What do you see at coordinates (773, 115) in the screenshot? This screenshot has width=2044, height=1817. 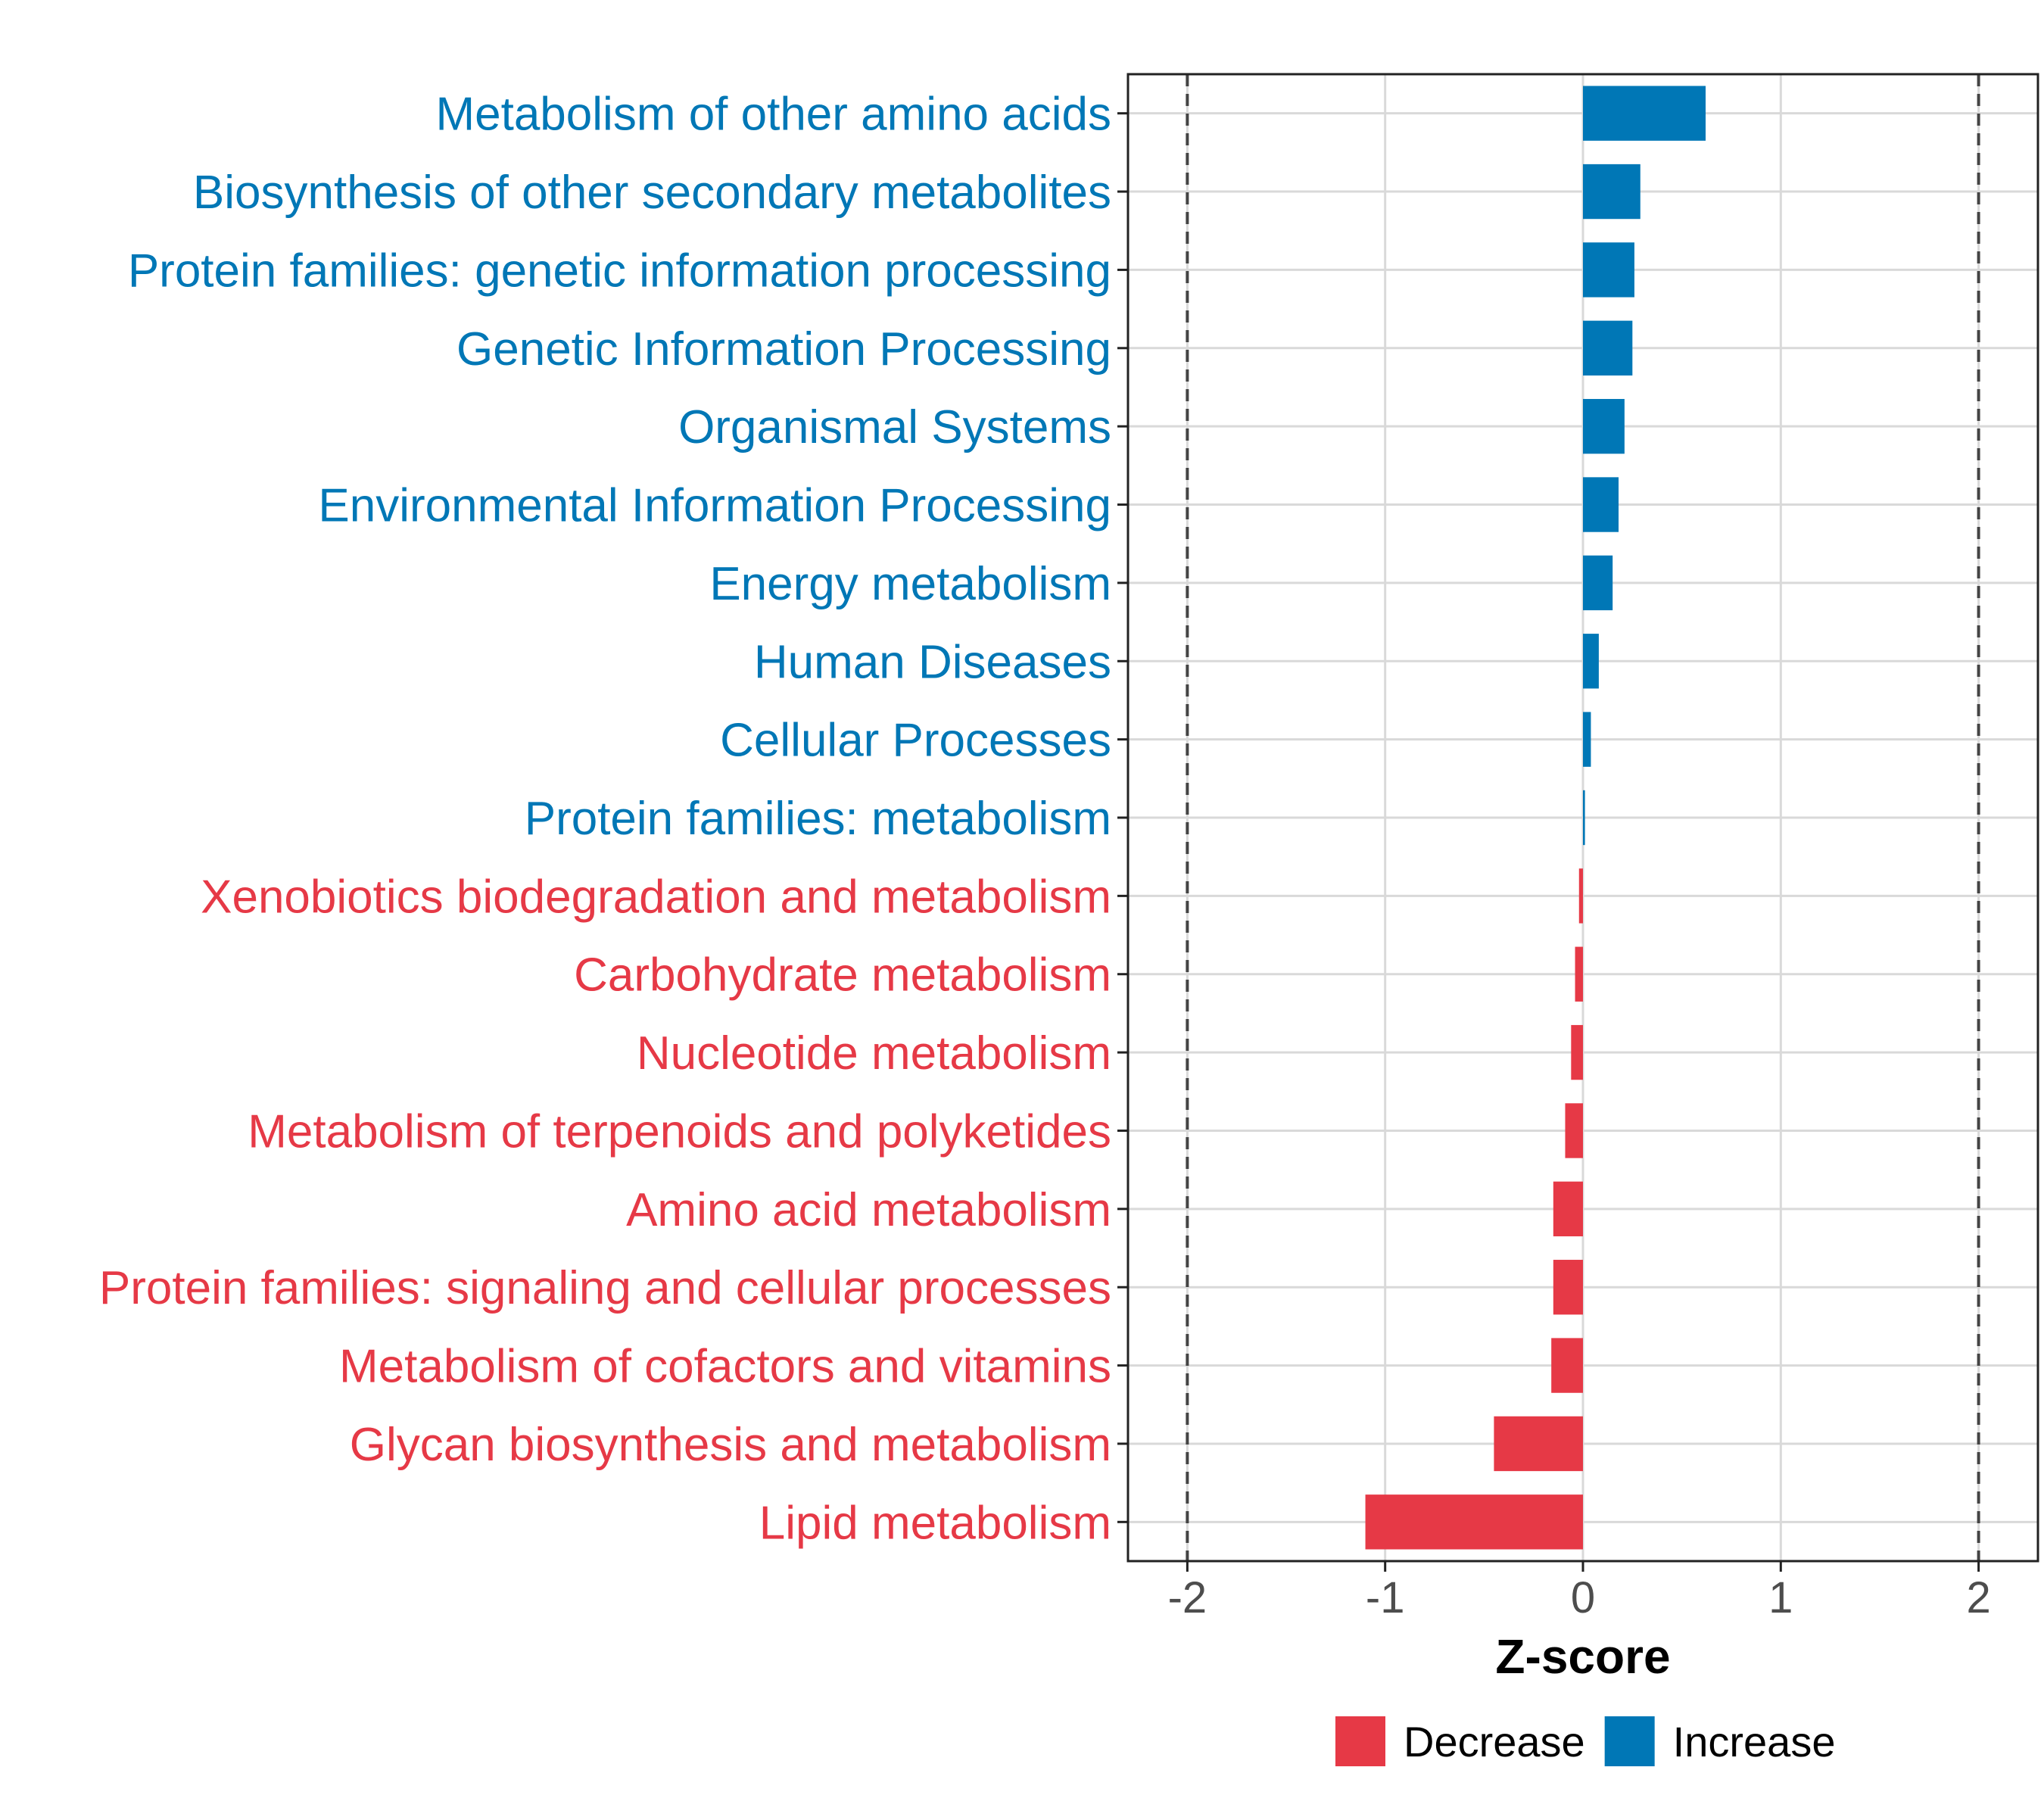 I see `category-label: Metabolism of other amino acids` at bounding box center [773, 115].